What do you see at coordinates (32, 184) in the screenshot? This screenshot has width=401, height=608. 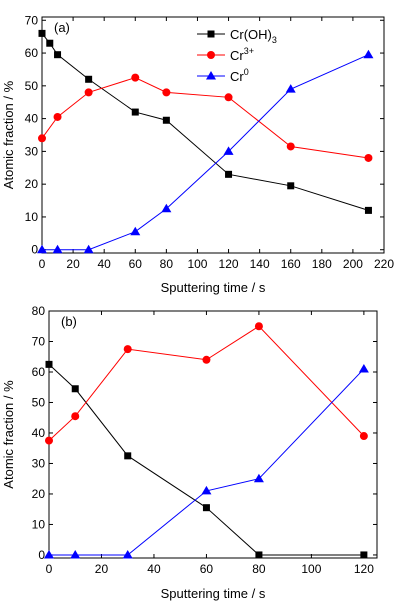 I see `y-tick-label-0-2: 20` at bounding box center [32, 184].